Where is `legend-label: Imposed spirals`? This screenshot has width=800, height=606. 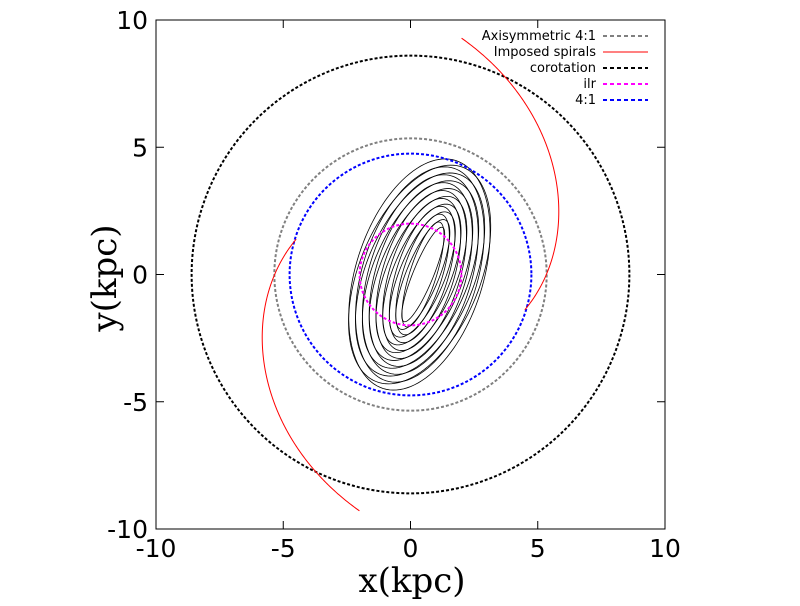 legend-label: Imposed spirals is located at coordinates (545, 52).